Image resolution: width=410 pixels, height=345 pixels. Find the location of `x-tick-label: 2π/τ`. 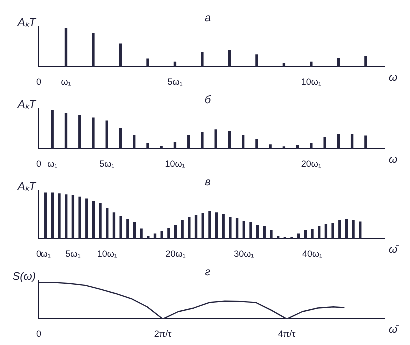

x-tick-label: 2π/τ is located at coordinates (163, 334).